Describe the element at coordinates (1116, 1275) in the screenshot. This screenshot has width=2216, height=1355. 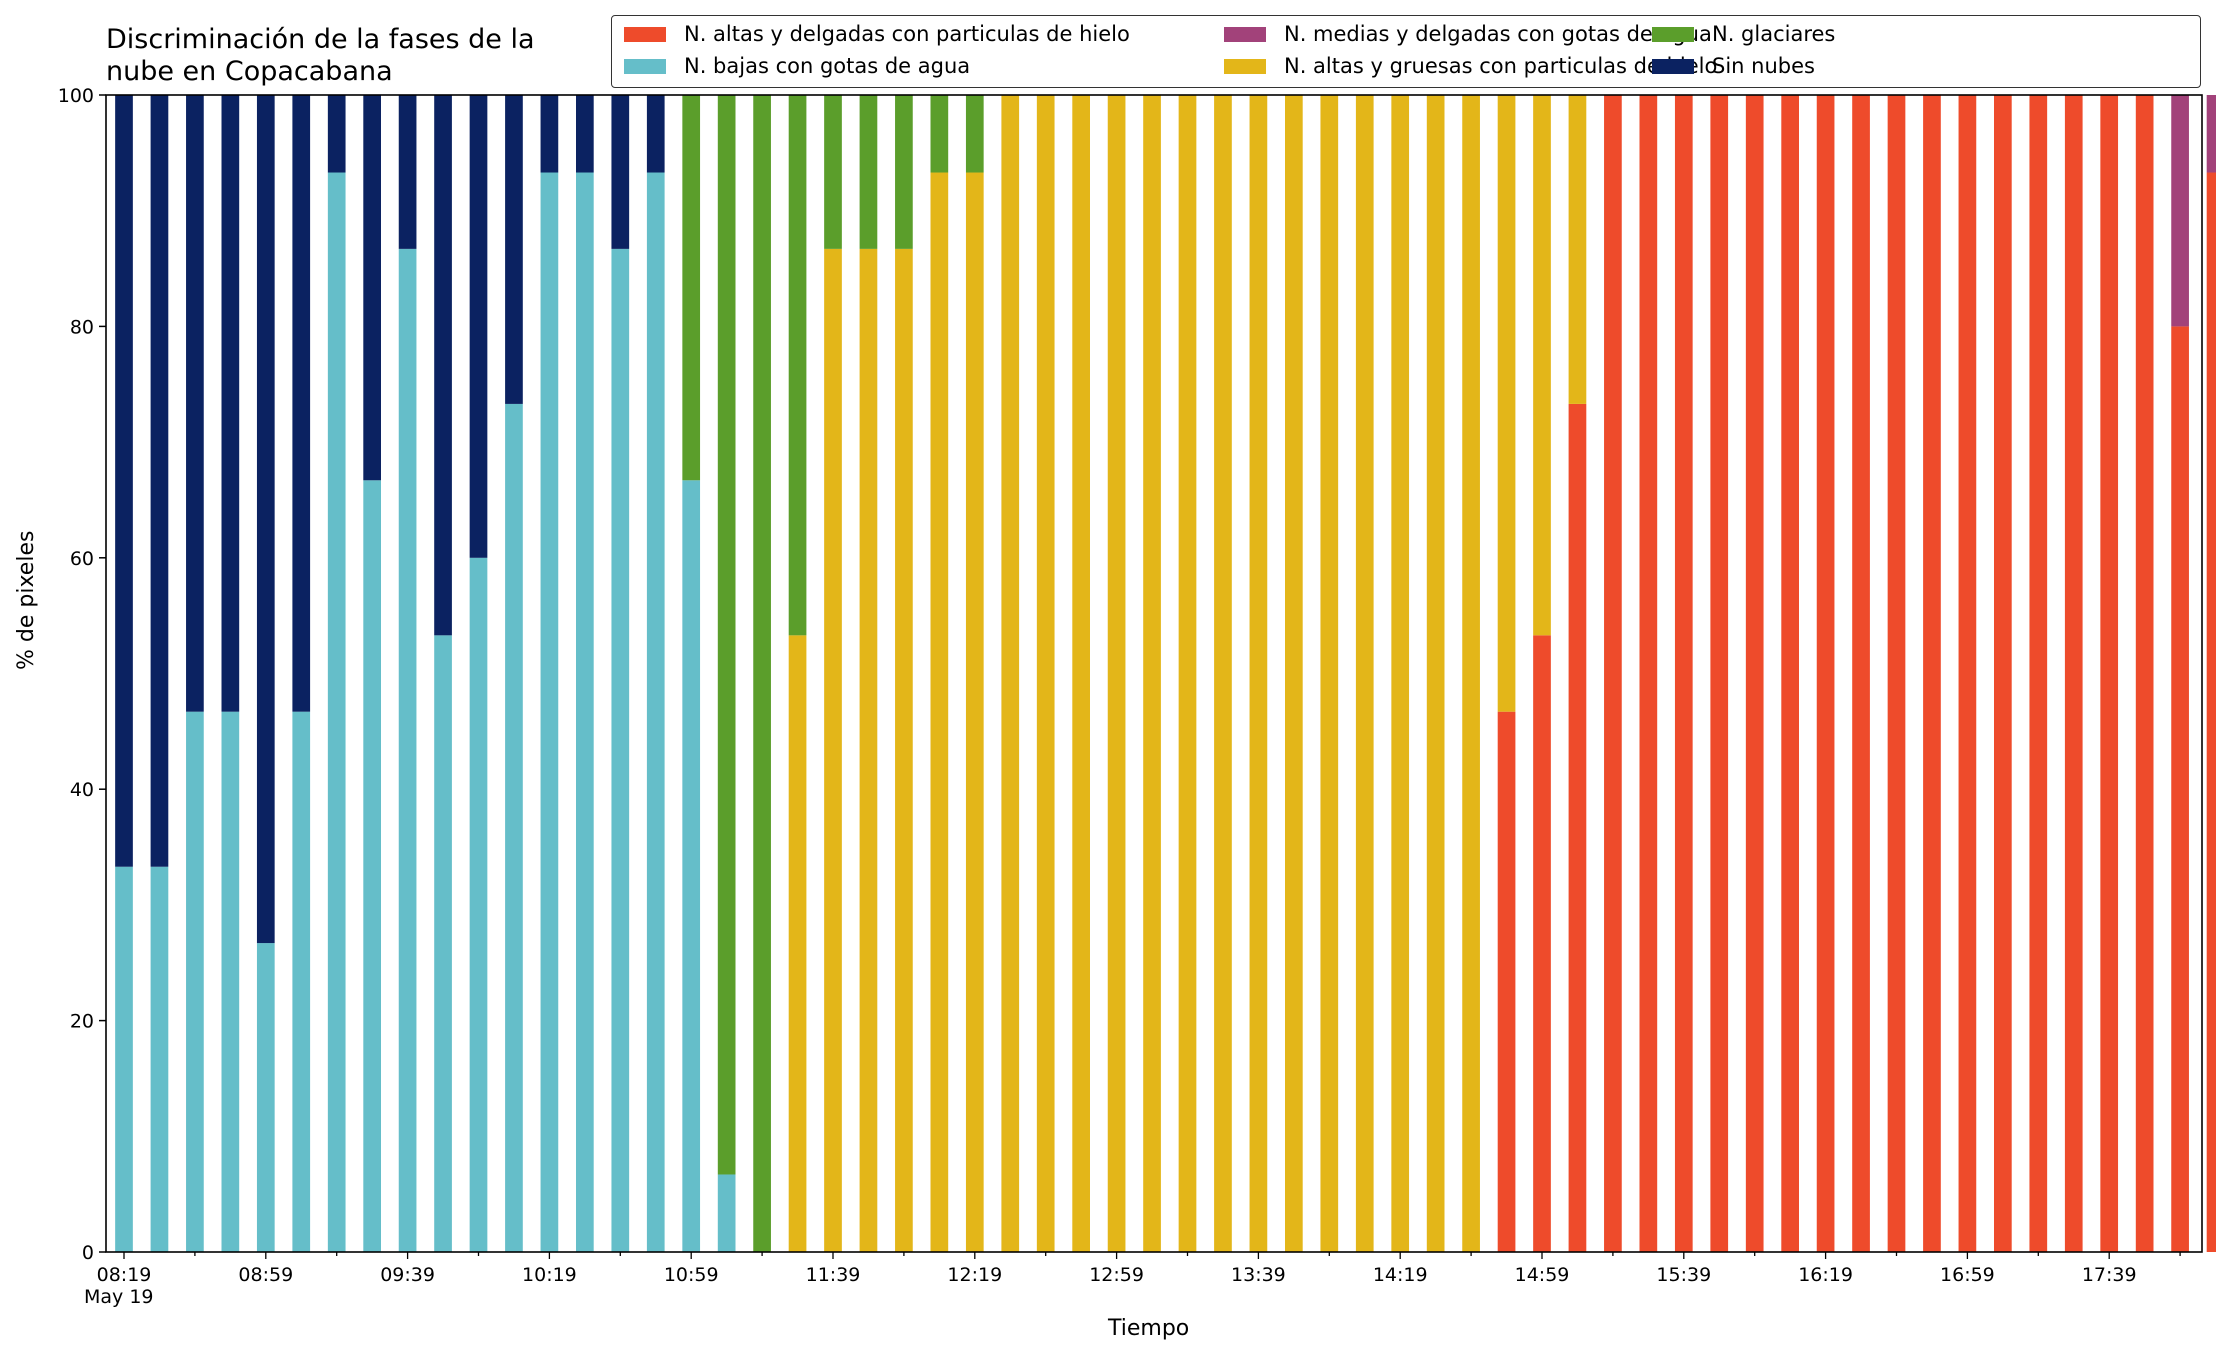
I see `x-tick-label: 12:59` at that location.